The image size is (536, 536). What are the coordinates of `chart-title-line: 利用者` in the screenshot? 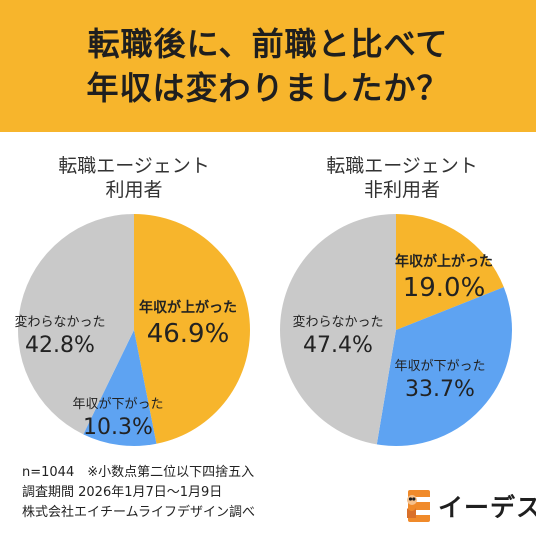 It's located at (134, 190).